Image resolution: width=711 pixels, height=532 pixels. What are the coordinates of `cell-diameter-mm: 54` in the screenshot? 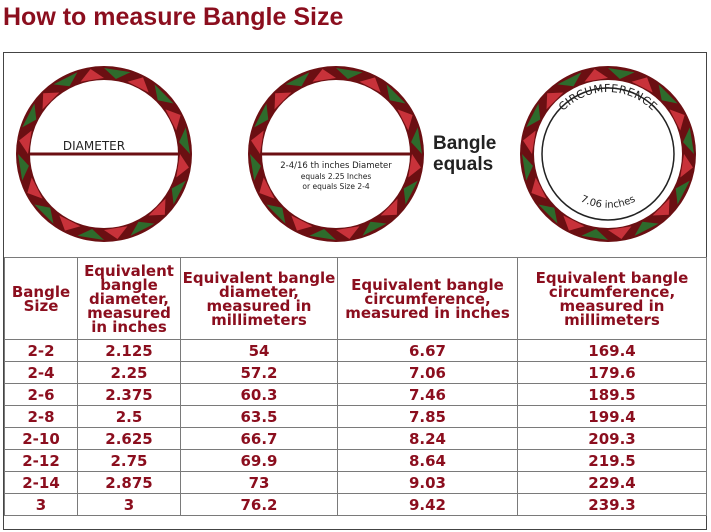 It's located at (259, 350).